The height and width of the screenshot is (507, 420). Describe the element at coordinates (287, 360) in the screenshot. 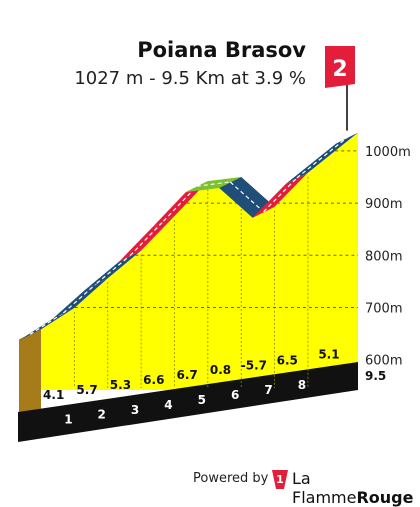

I see `gradient-label: 6.5` at that location.